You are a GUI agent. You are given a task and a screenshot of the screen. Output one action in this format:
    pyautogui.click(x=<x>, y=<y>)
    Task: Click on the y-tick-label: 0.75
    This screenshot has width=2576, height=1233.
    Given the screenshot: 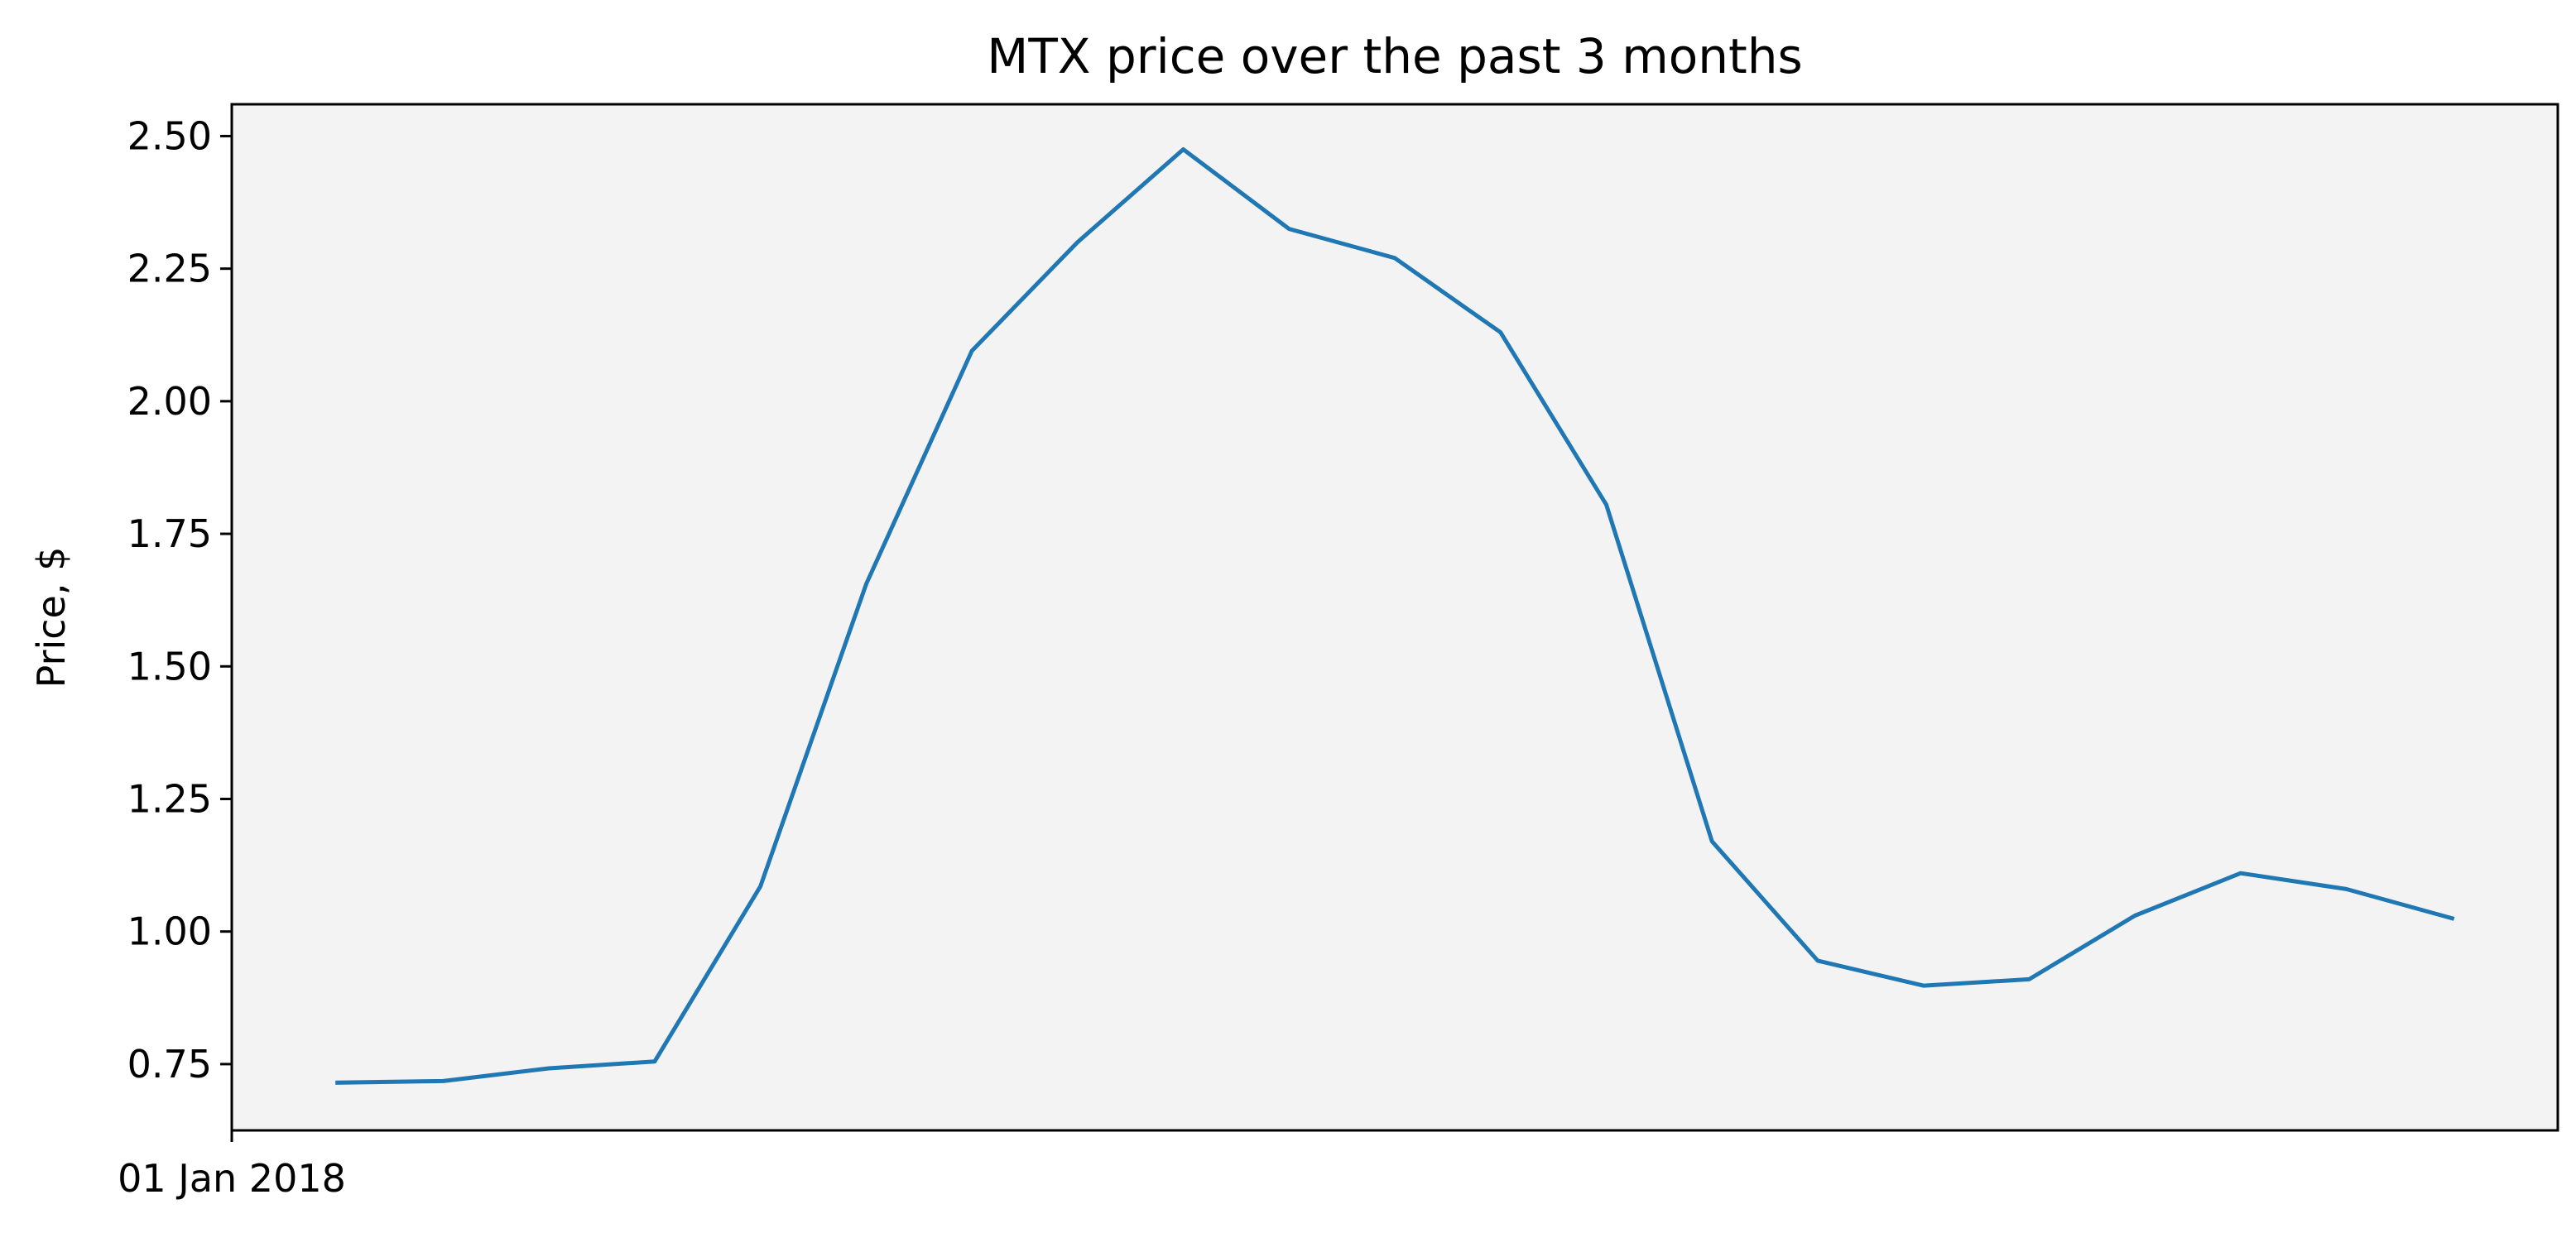 What is the action you would take?
    pyautogui.click(x=169, y=1064)
    